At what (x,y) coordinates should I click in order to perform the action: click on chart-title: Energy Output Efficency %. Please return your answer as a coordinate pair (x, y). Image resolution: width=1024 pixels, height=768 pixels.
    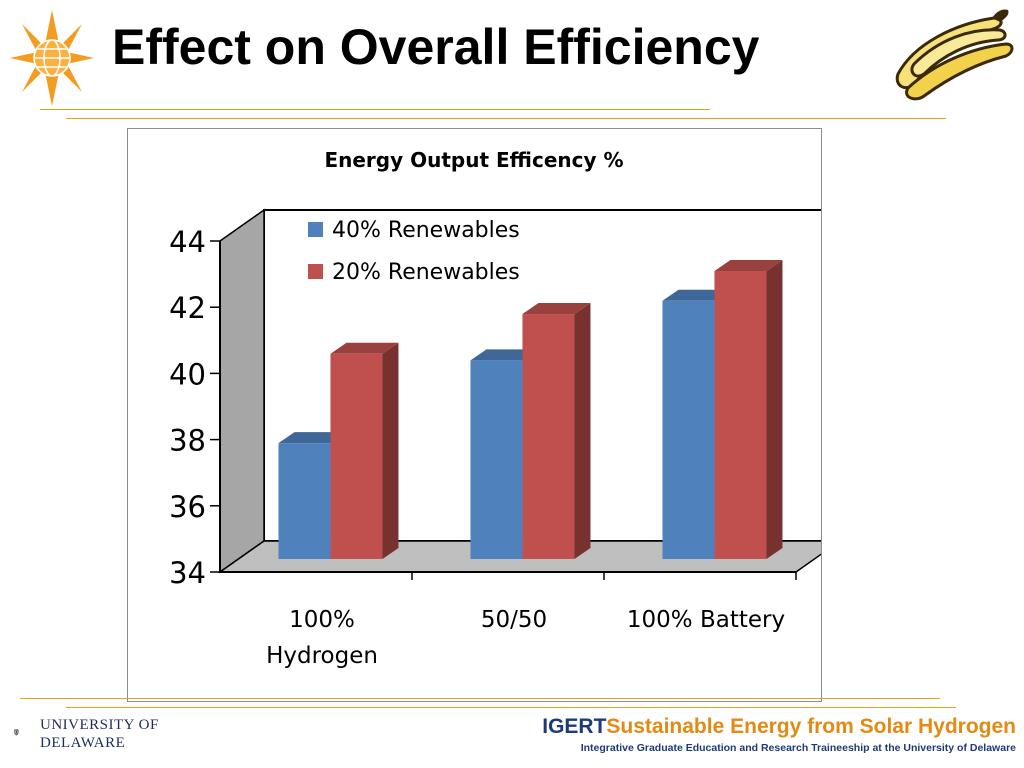
    Looking at the image, I should click on (473, 160).